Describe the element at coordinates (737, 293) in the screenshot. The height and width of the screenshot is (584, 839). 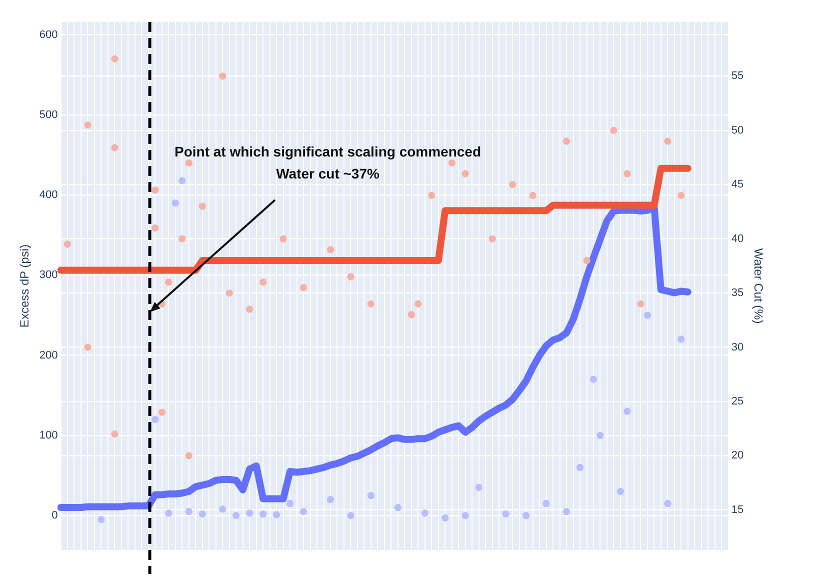
I see `y2-tick-label: 35` at that location.